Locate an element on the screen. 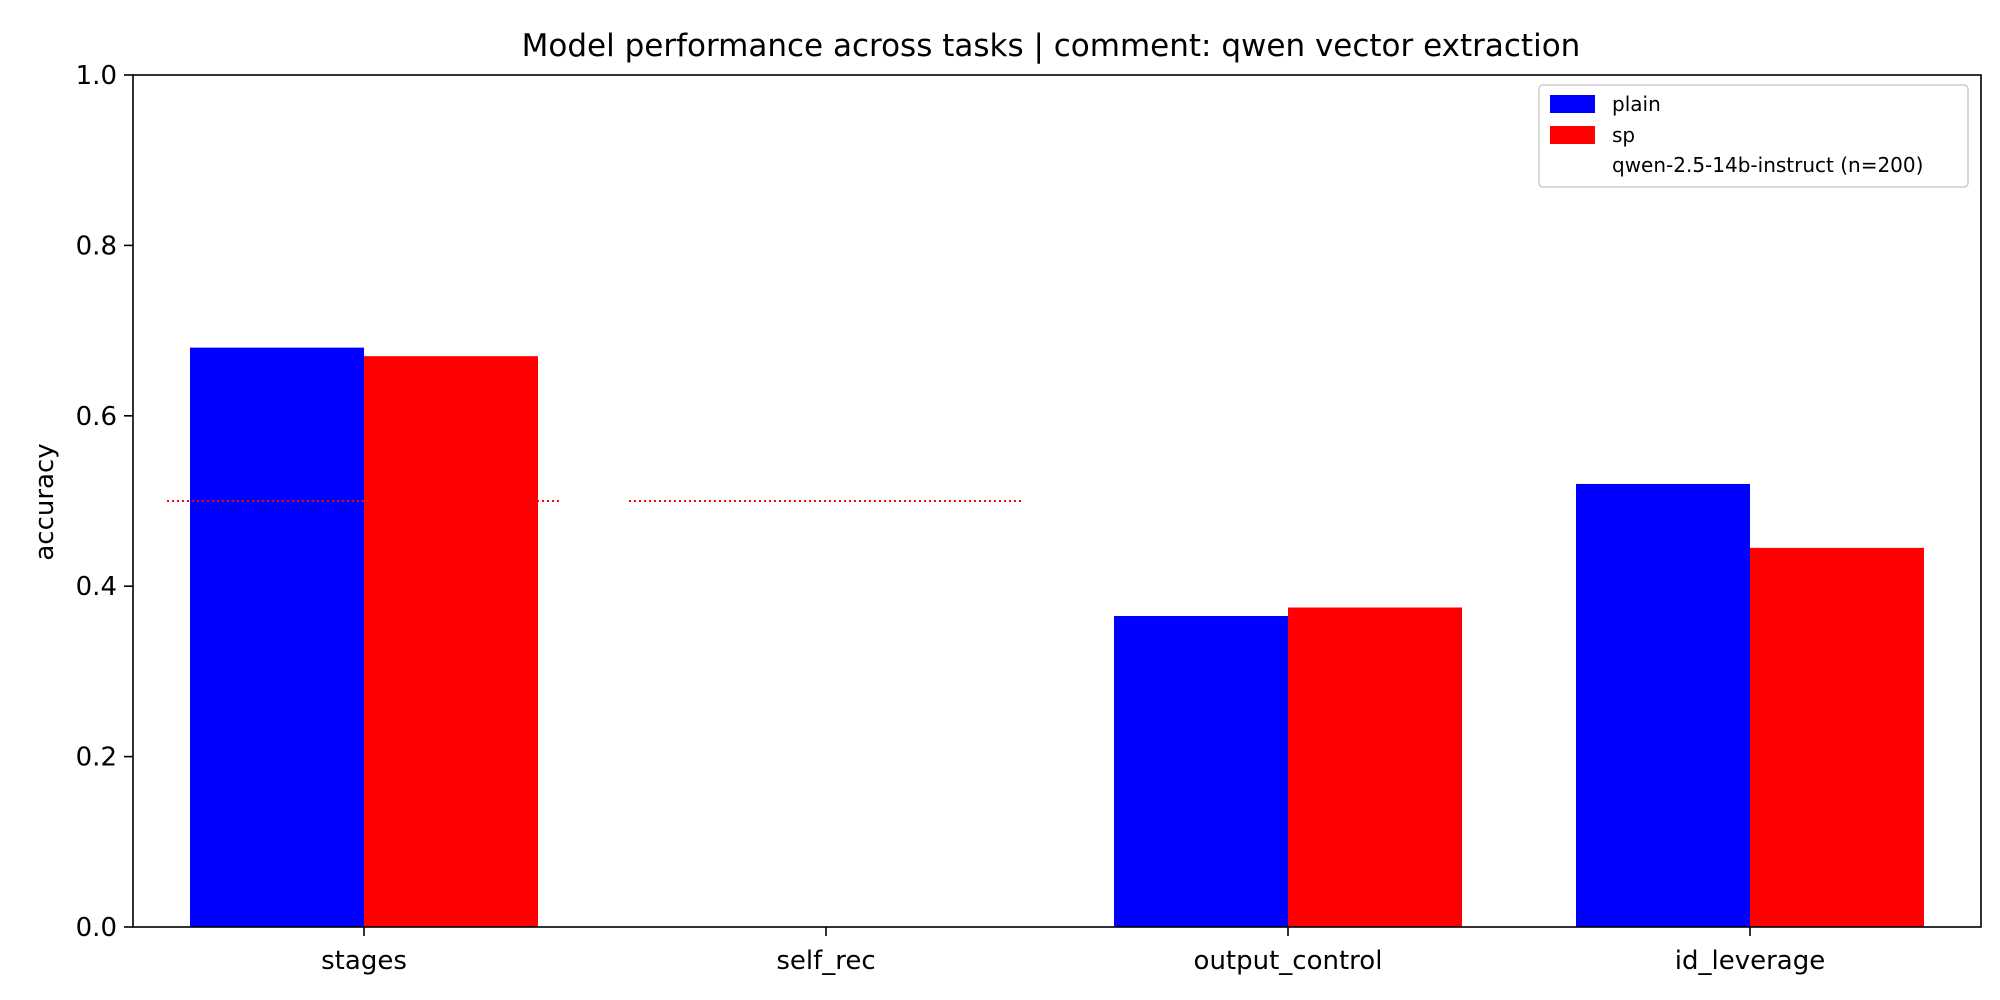 The width and height of the screenshot is (2000, 1000). bar-sp-id_leverage is located at coordinates (1837, 737).